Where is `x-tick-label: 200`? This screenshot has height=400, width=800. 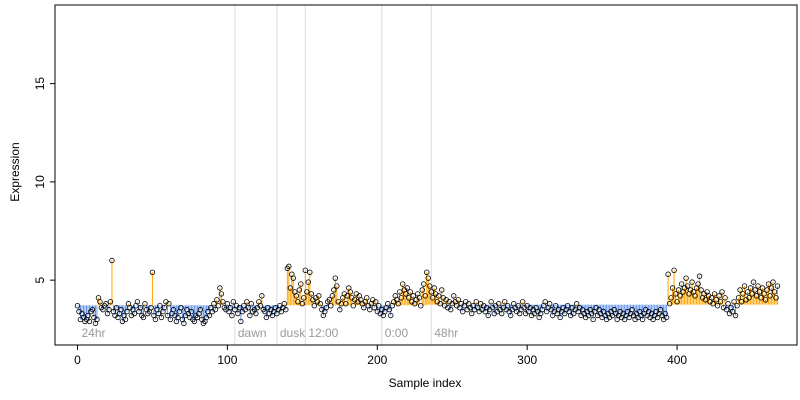 x-tick-label: 200 is located at coordinates (377, 360).